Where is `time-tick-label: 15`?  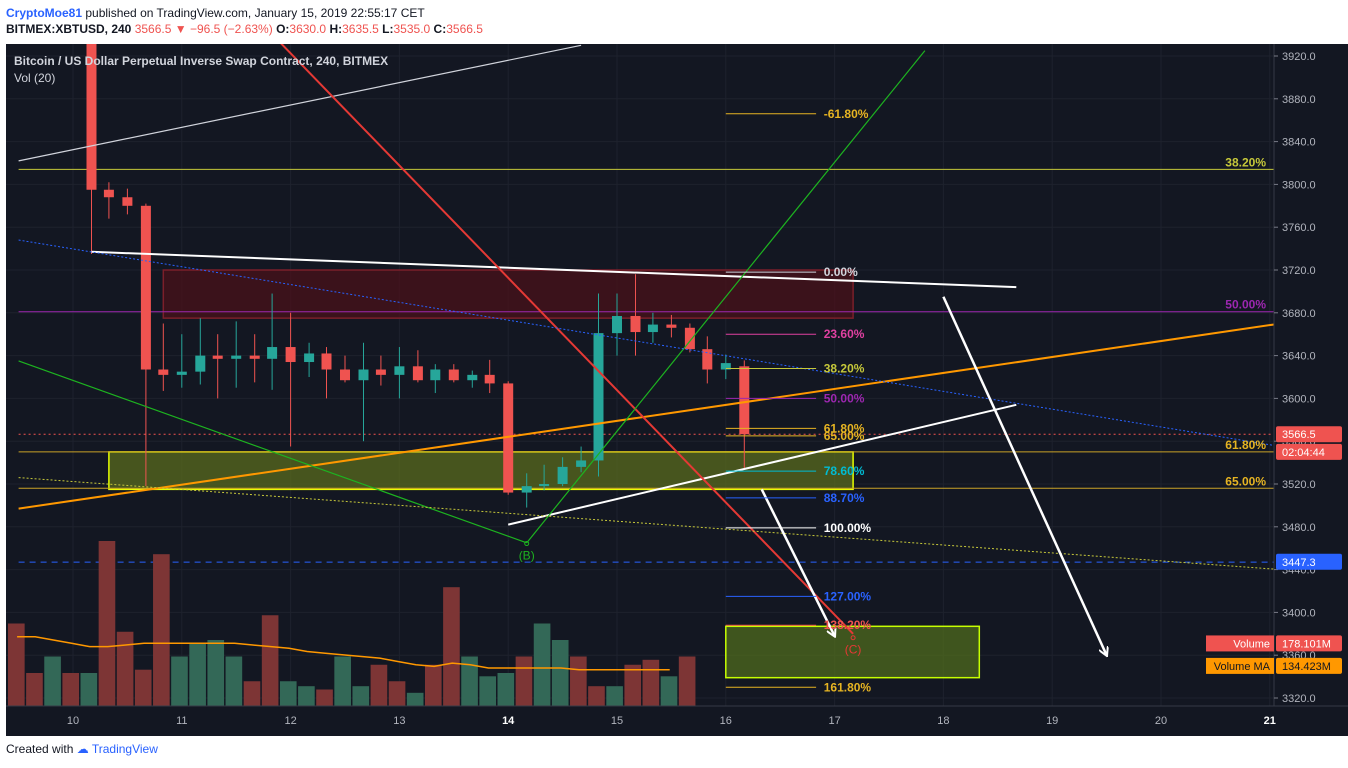
time-tick-label: 15 is located at coordinates (617, 721).